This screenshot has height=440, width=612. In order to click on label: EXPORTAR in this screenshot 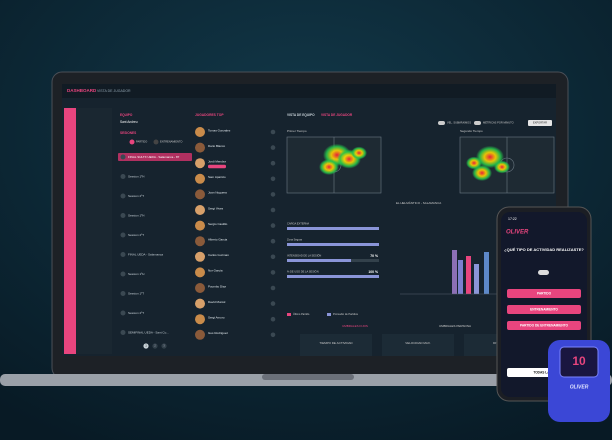, I will do `click(540, 123)`.